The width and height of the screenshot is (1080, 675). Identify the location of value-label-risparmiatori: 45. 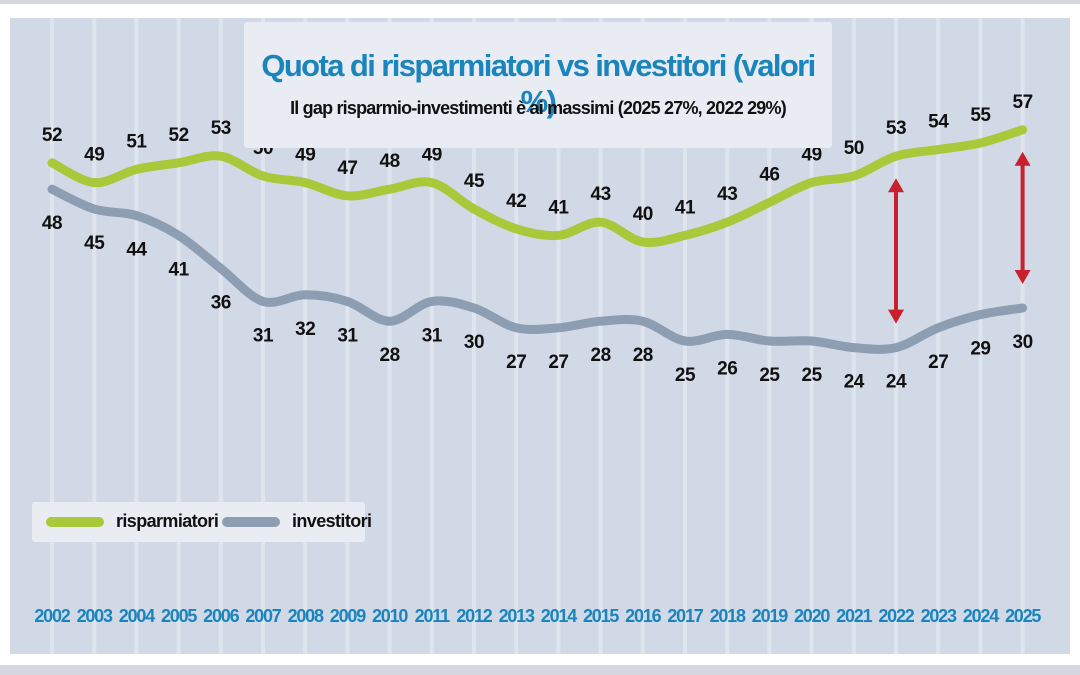
(474, 181).